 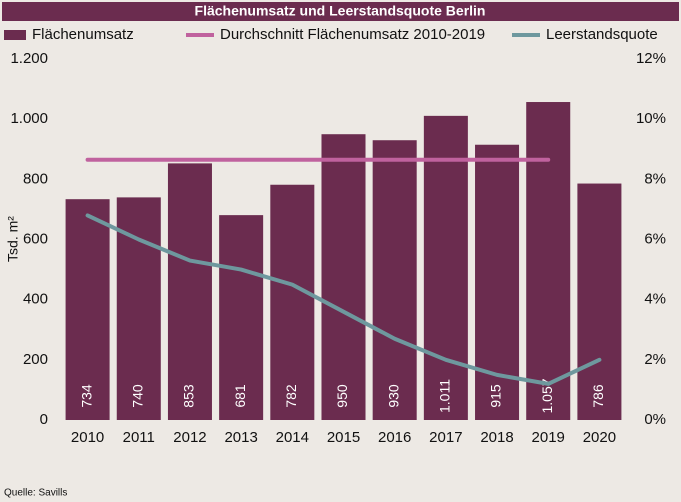 What do you see at coordinates (189, 396) in the screenshot?
I see `value-label: 853` at bounding box center [189, 396].